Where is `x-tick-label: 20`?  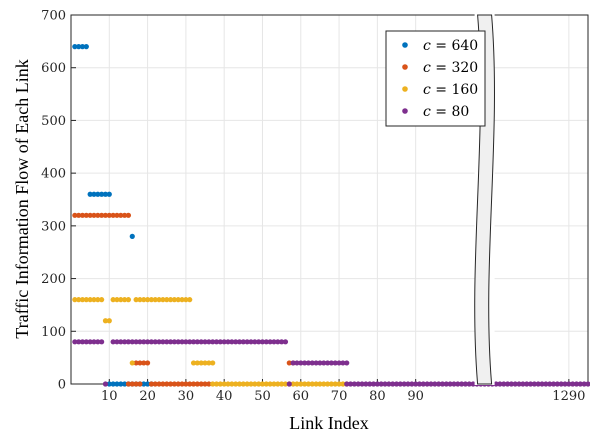 x-tick-label: 20 is located at coordinates (147, 396).